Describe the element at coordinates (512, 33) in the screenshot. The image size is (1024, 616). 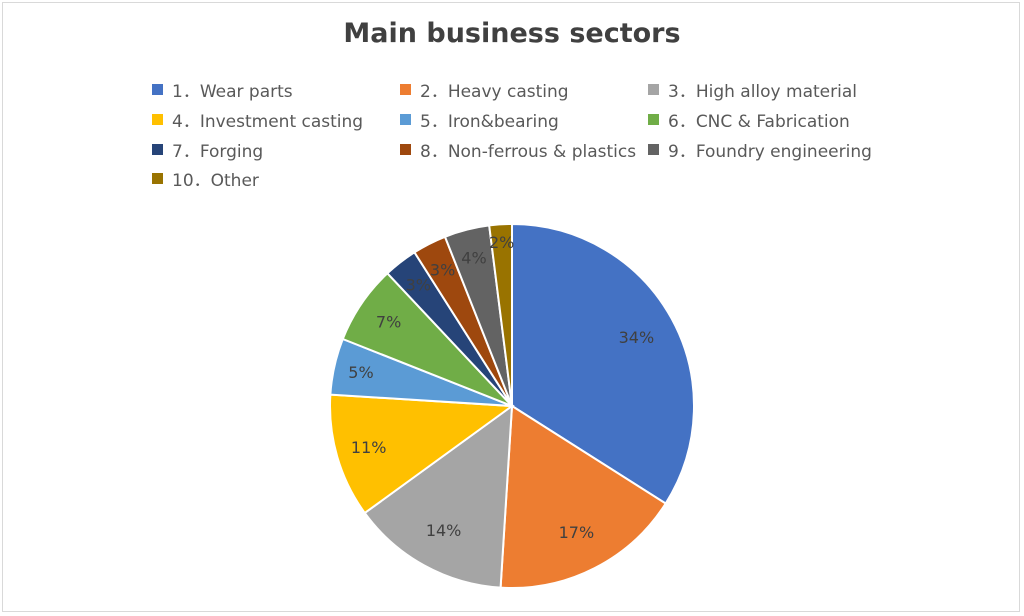
I see `chart-title: Main business sectors` at that location.